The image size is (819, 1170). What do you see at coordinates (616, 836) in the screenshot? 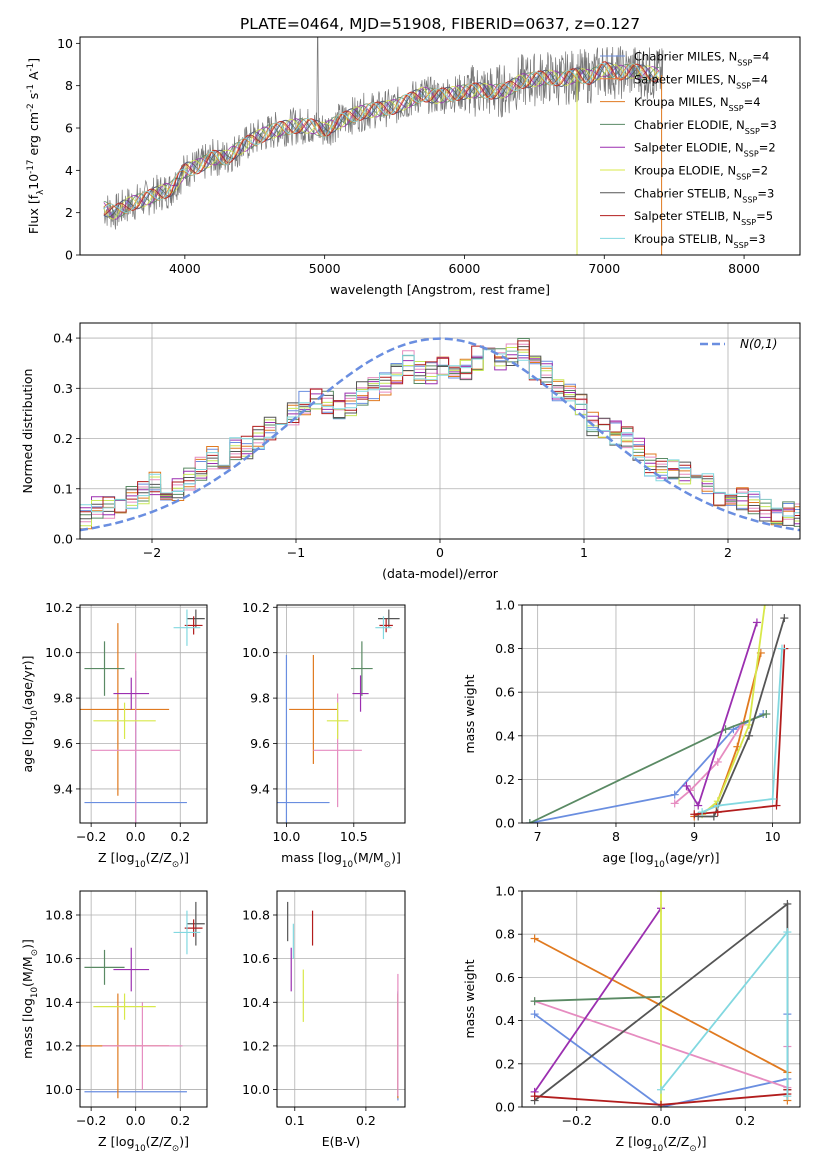
I see `x-tick-label: 8` at bounding box center [616, 836].